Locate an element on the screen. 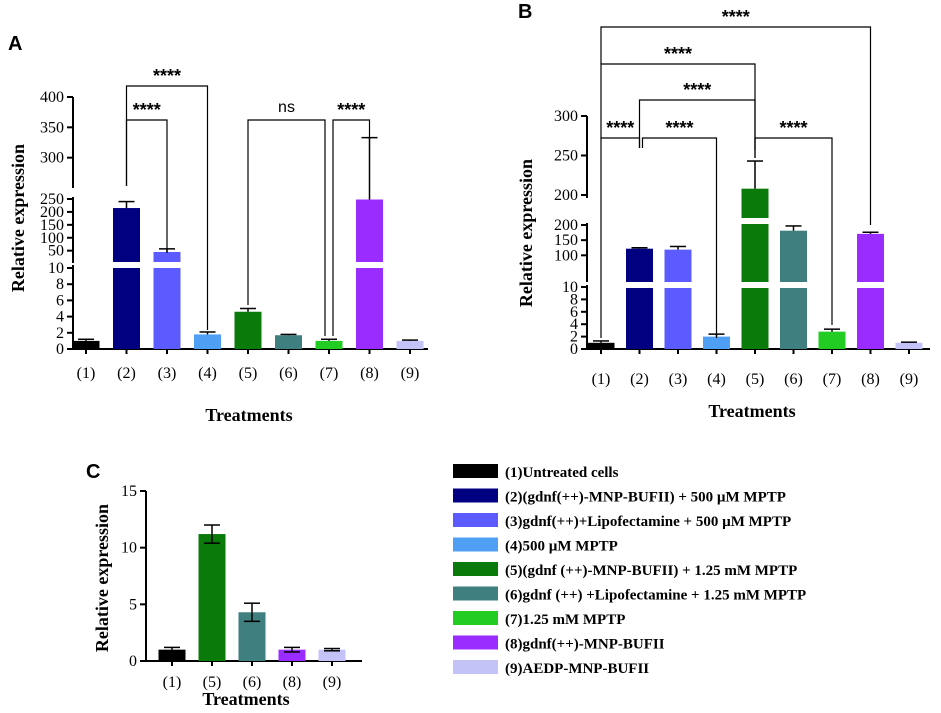 This screenshot has height=713, width=941. panel-c-letter: C is located at coordinates (93, 472).